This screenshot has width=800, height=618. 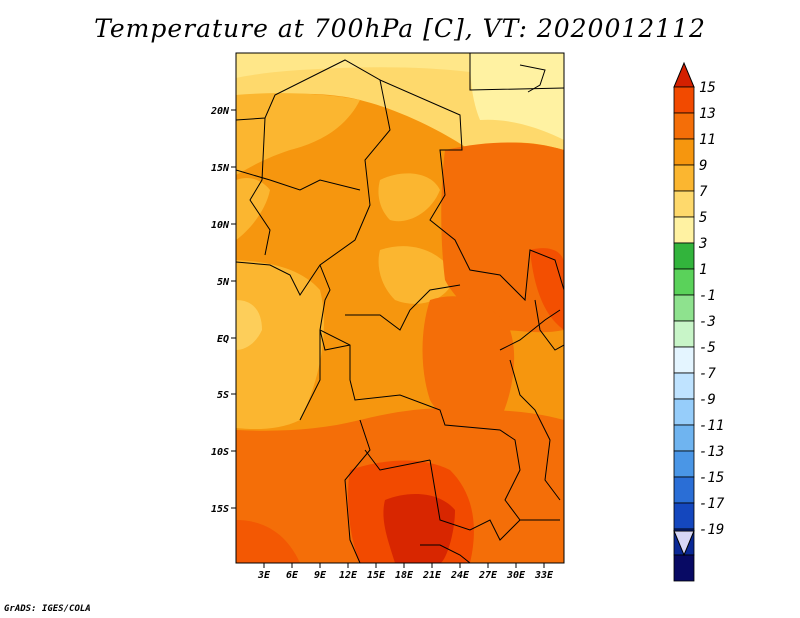 I want to click on lat-label: 5N, so click(x=223, y=282).